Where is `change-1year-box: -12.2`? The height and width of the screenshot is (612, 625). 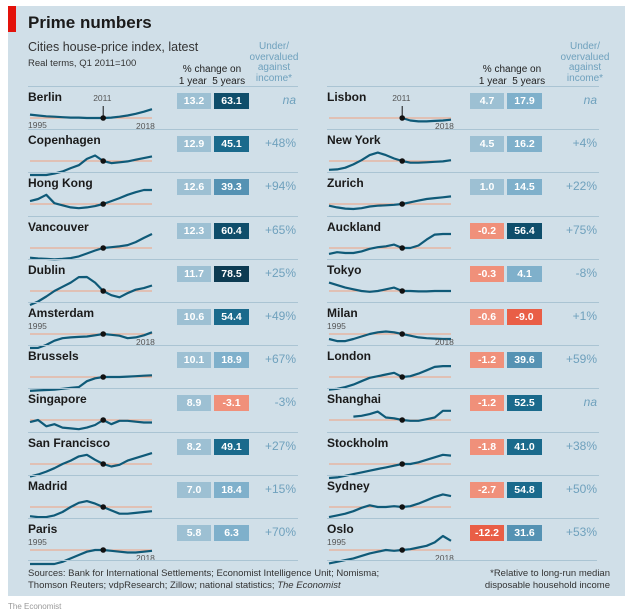
change-1year-box: -12.2 is located at coordinates (487, 533).